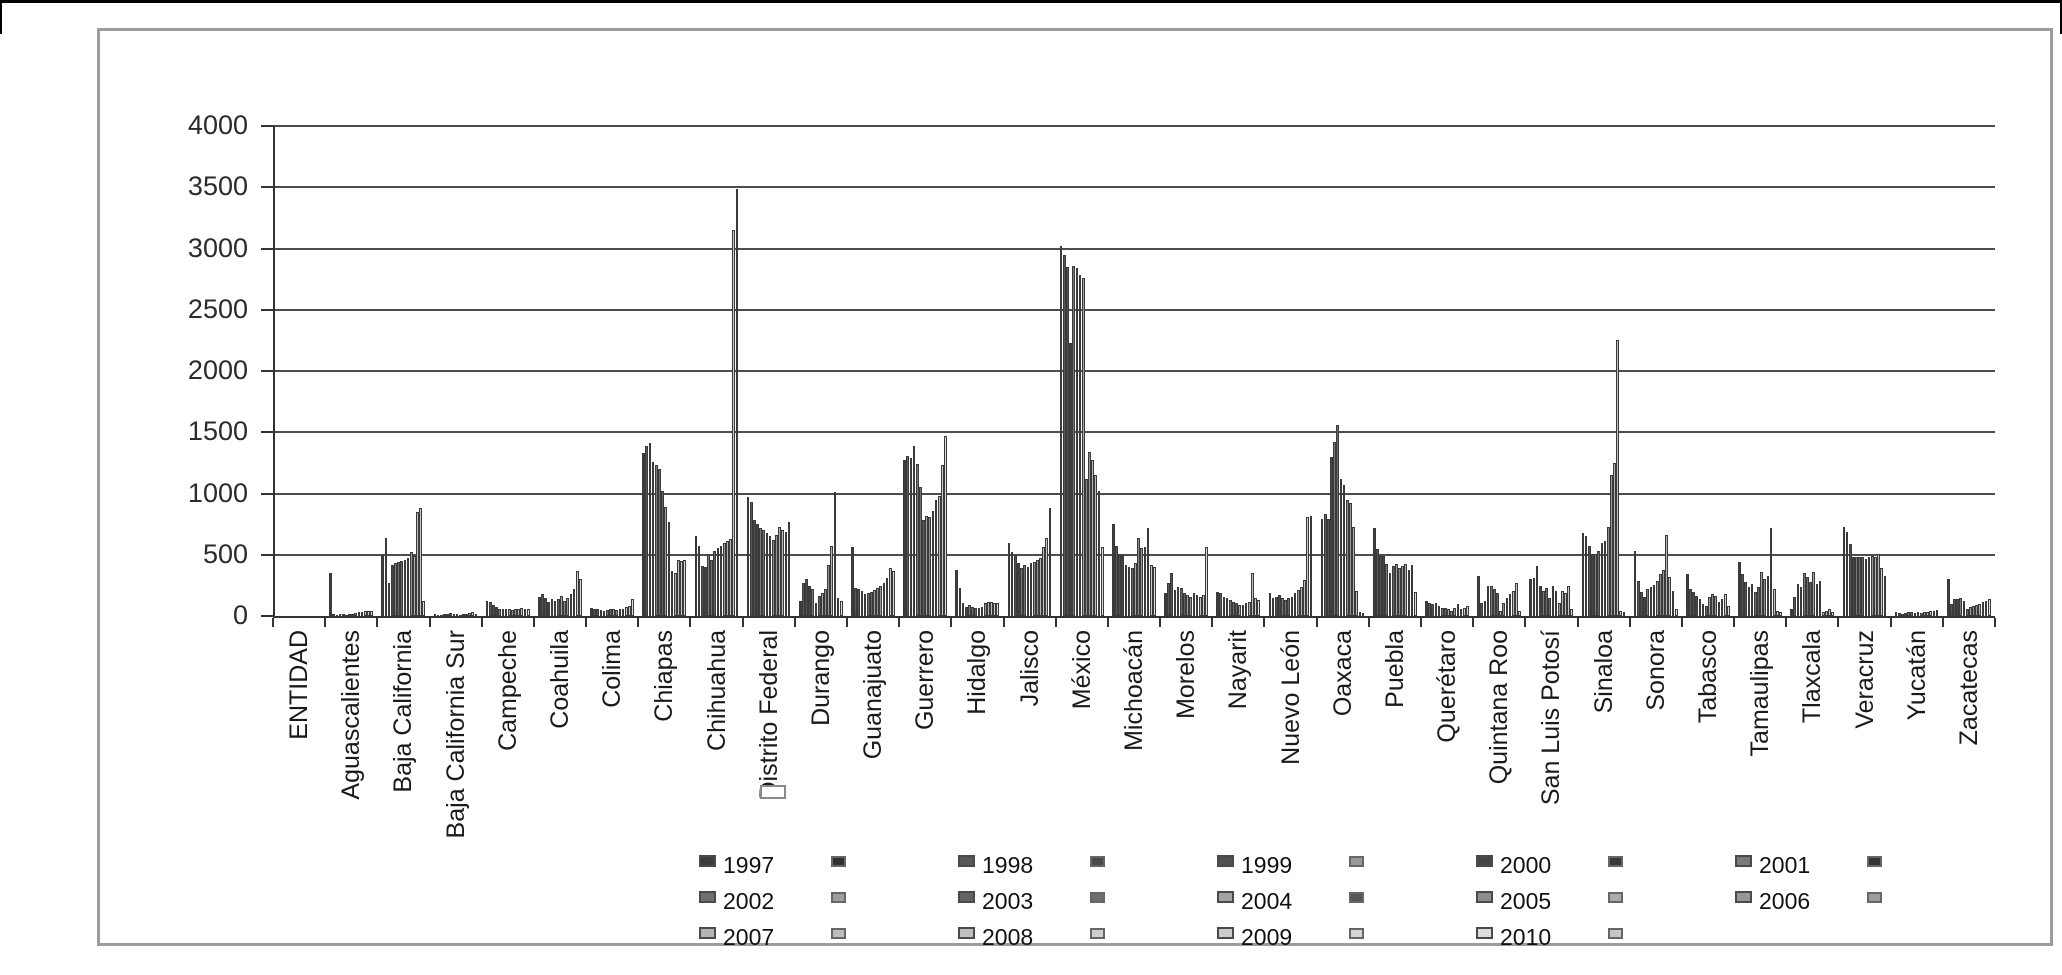 The image size is (2062, 975). I want to click on bar-Aguascalientes-2010, so click(371, 613).